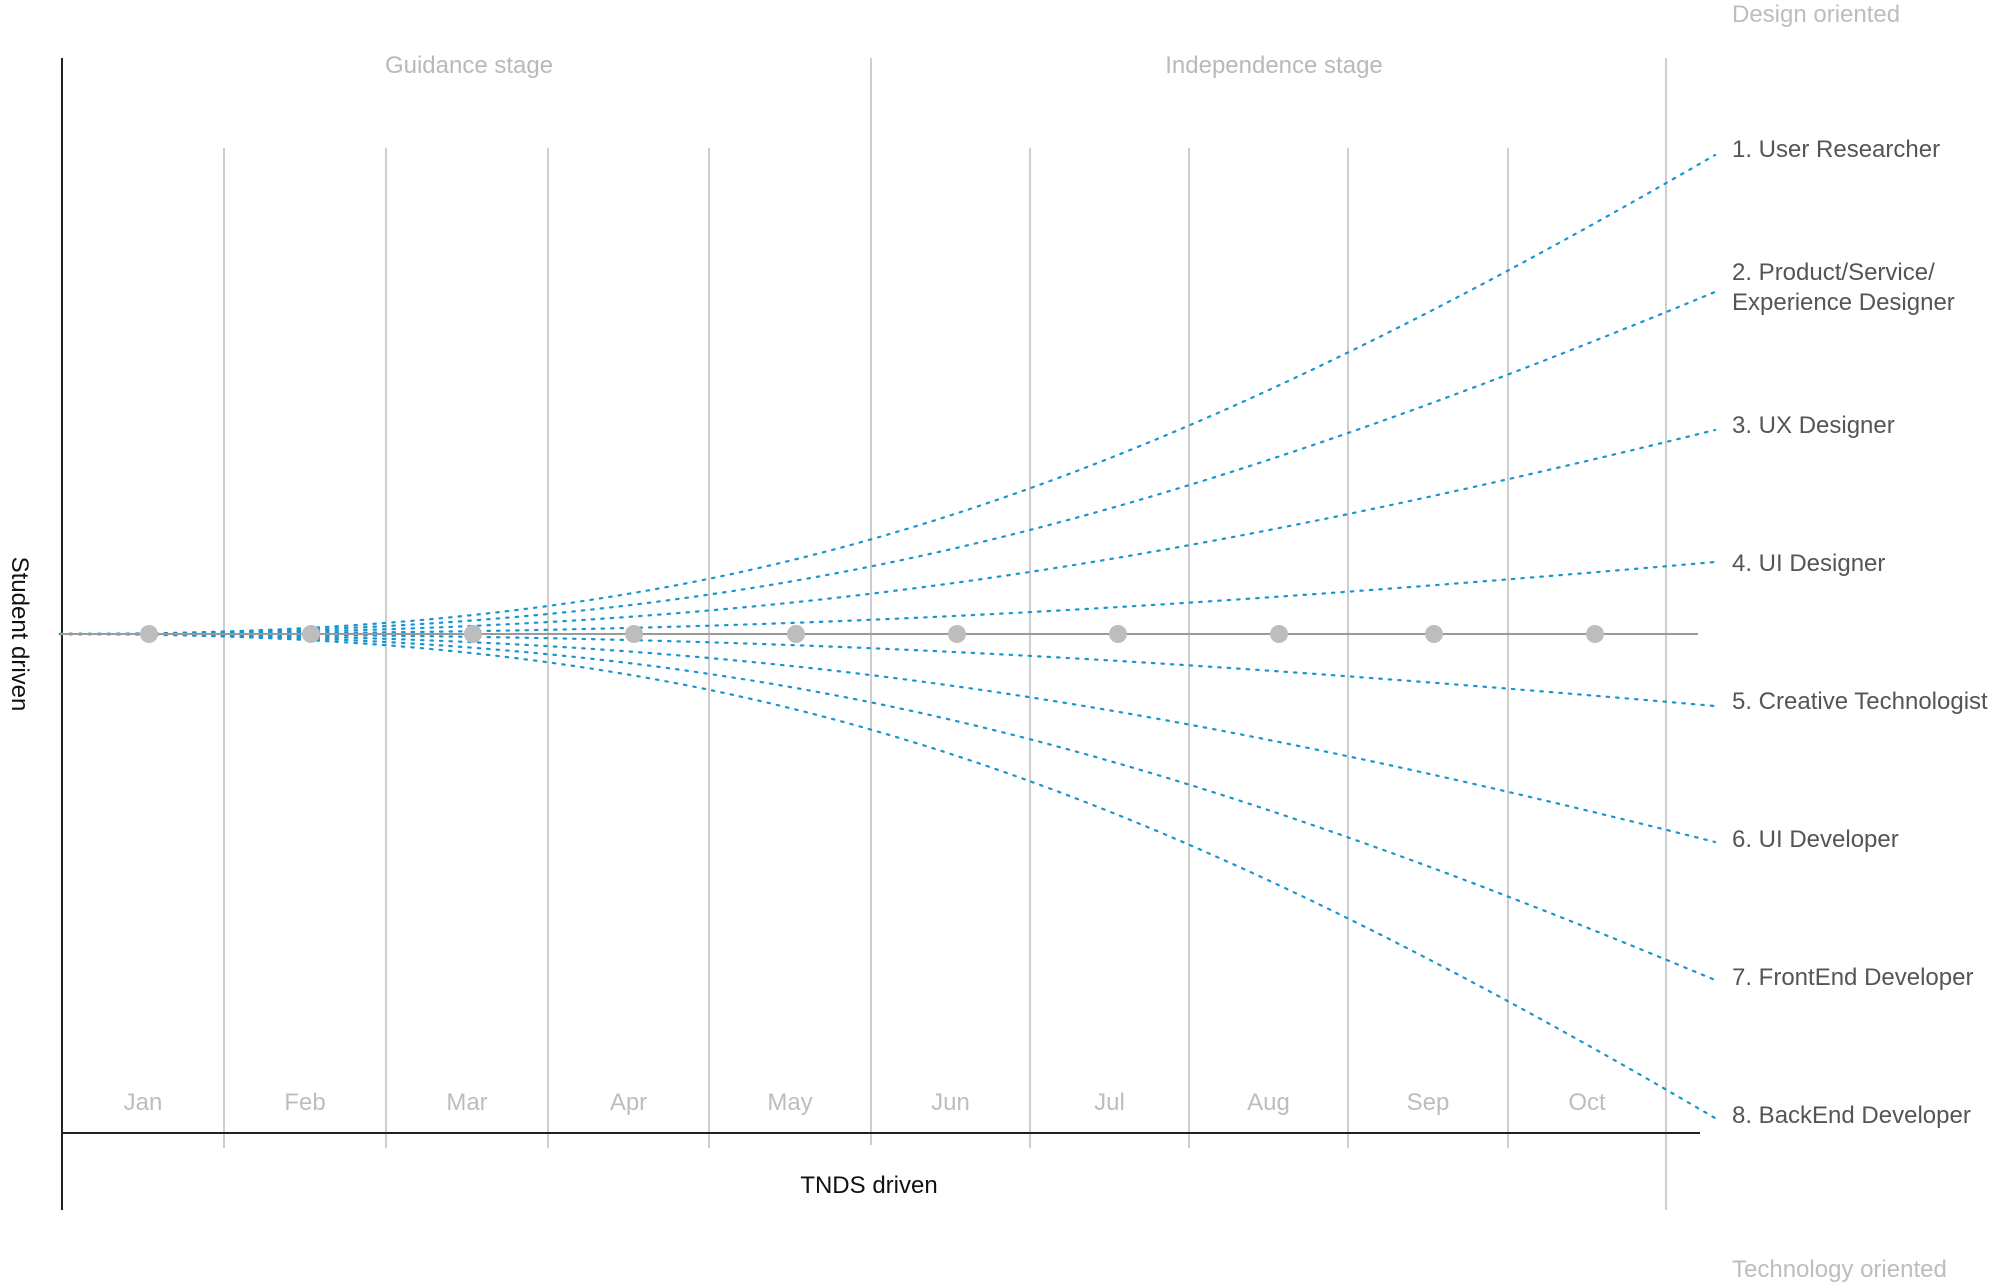  I want to click on role-label: 3. UX Designer, so click(1813, 425).